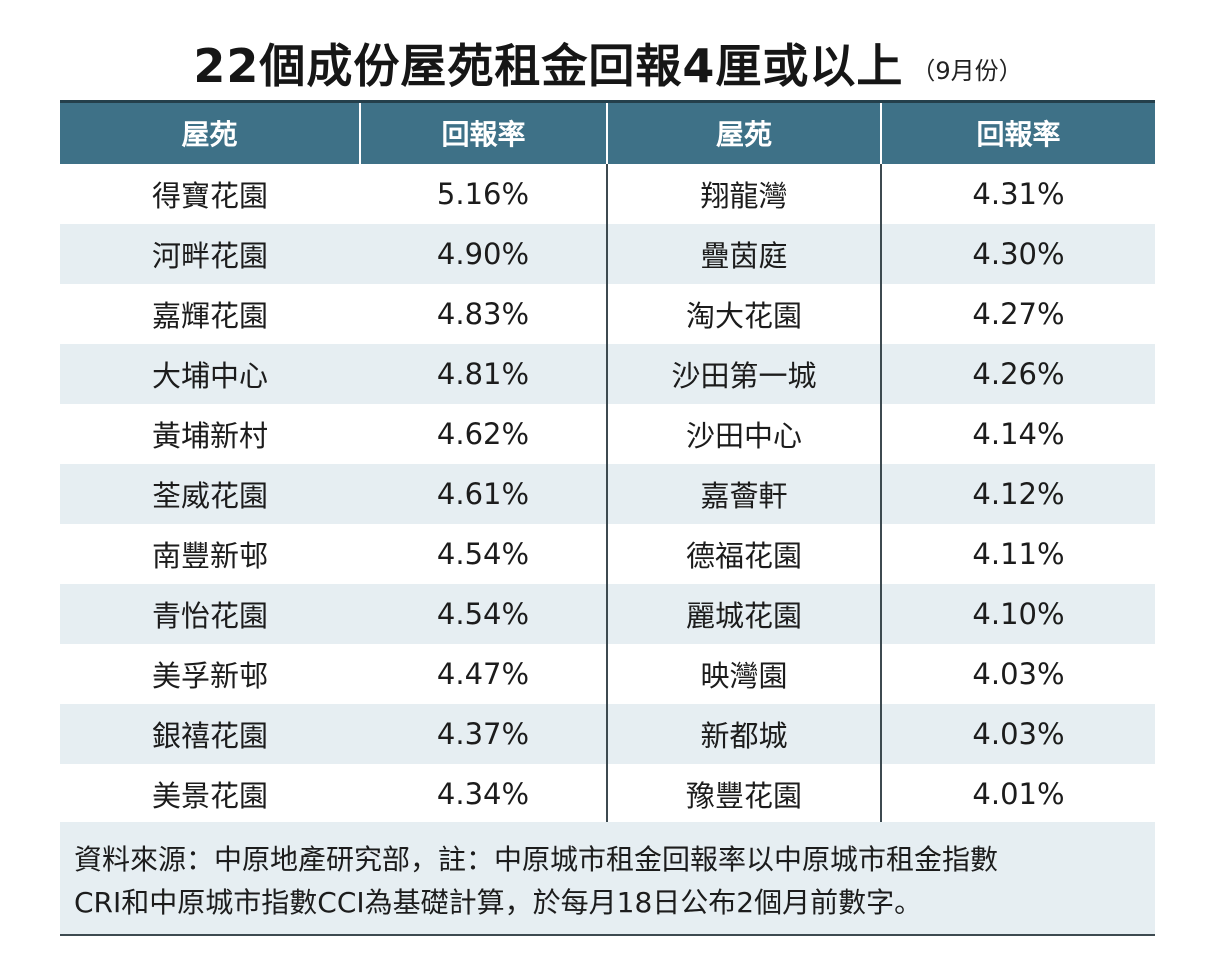  What do you see at coordinates (483, 673) in the screenshot?
I see `yield-rate-cell: 4.47%` at bounding box center [483, 673].